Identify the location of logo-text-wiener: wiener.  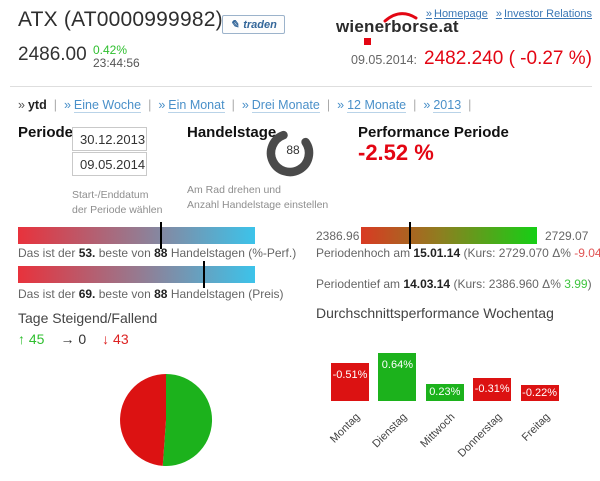
(364, 26).